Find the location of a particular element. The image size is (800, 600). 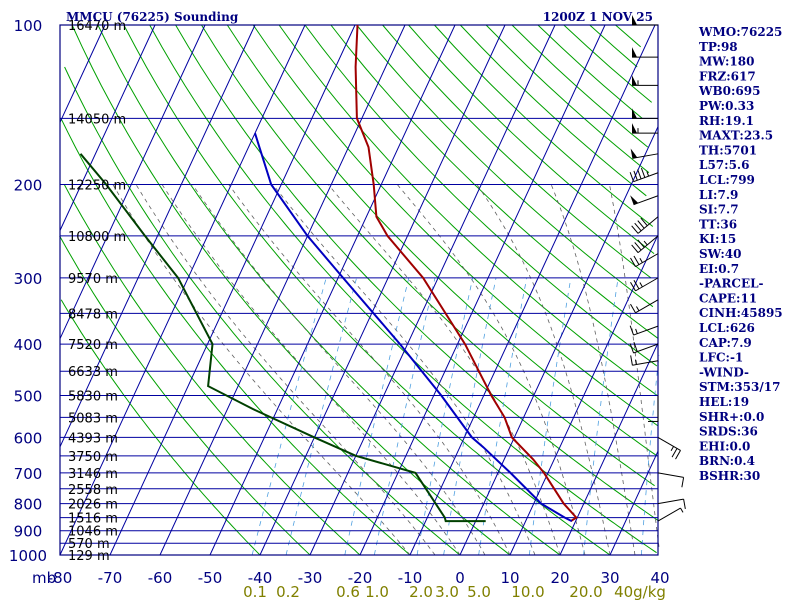

wind-barbs is located at coordinates (657, 268).